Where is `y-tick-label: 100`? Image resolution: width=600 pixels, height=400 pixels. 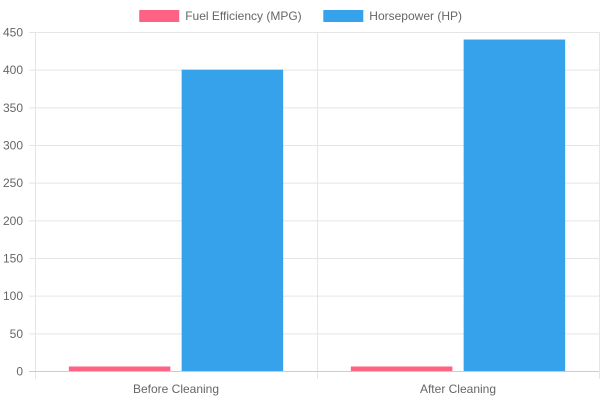 y-tick-label: 100 is located at coordinates (13, 296).